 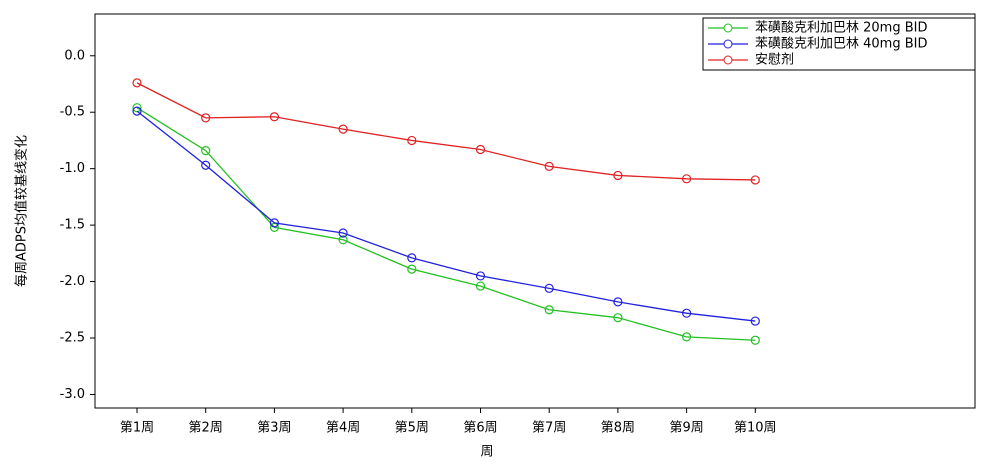 What do you see at coordinates (343, 428) in the screenshot?
I see `x-tick-label: 第4周` at bounding box center [343, 428].